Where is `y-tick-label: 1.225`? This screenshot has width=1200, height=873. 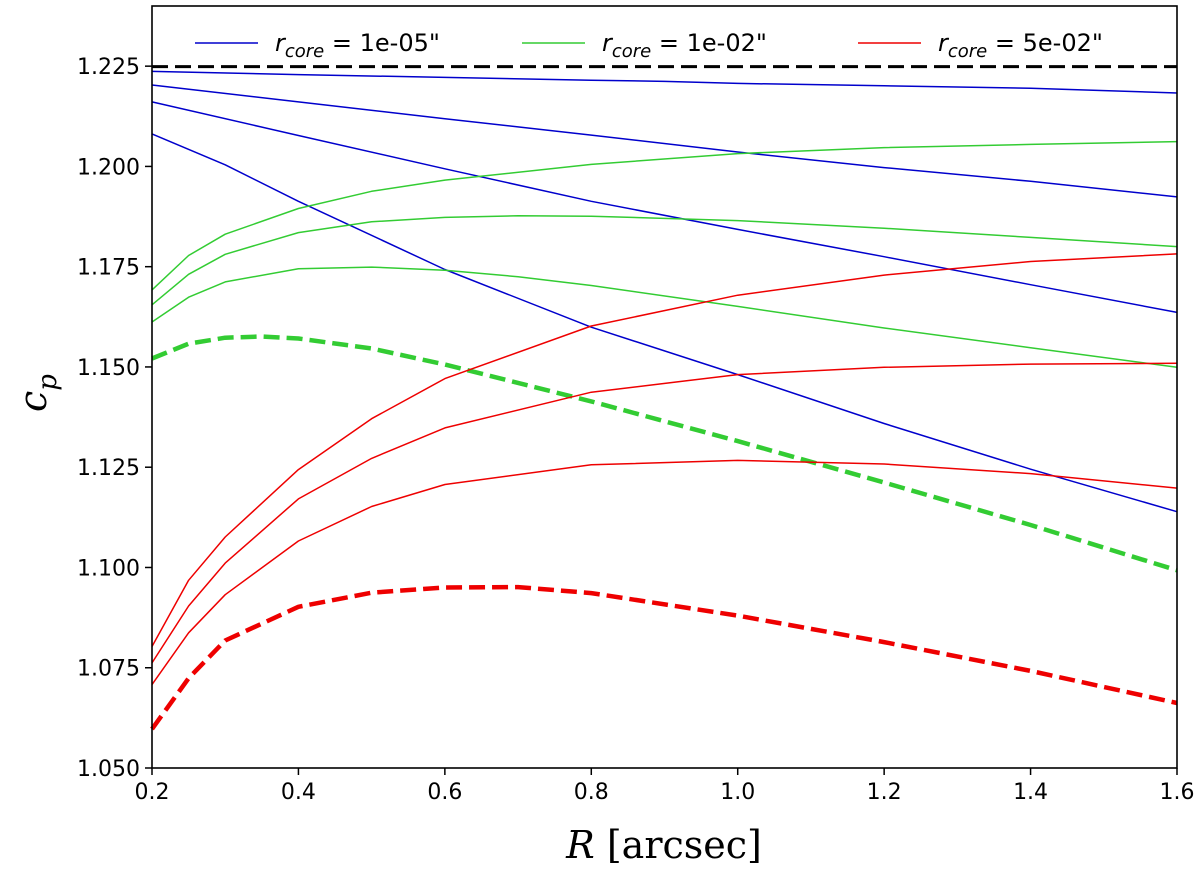
y-tick-label: 1.225 is located at coordinates (108, 67).